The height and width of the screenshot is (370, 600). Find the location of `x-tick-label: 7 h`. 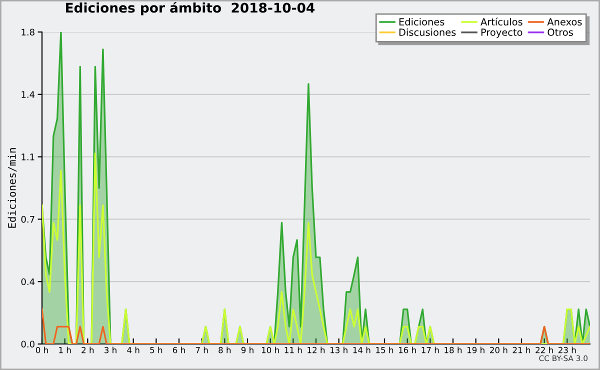

x-tick-label: 7 h is located at coordinates (202, 350).